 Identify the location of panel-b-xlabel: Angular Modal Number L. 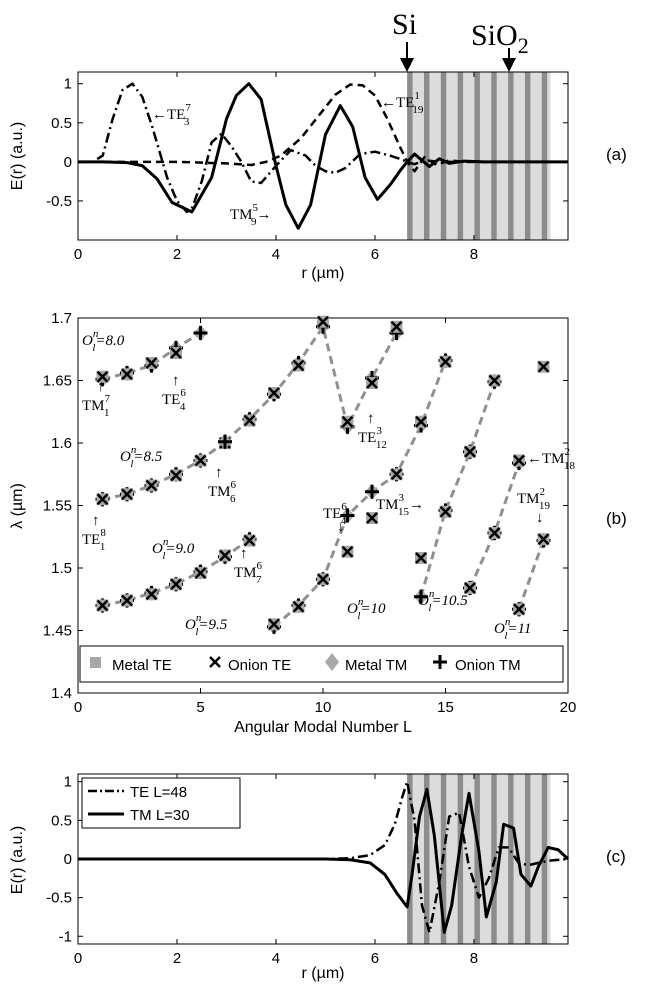
(323, 727).